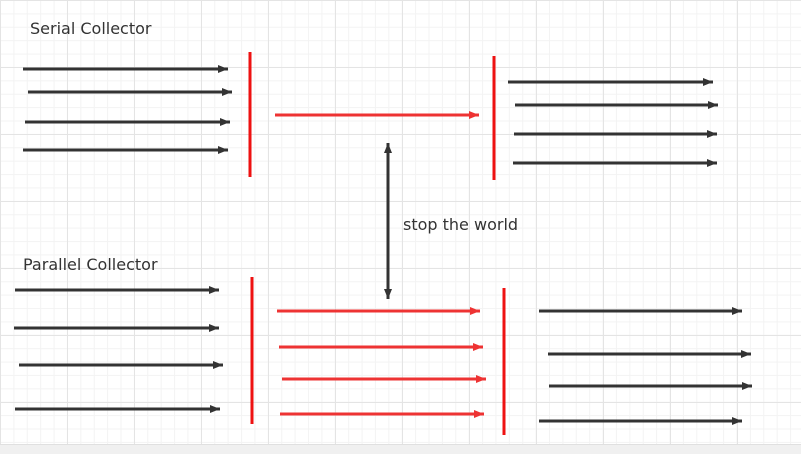 The width and height of the screenshot is (801, 454). Describe the element at coordinates (645, 366) in the screenshot. I see `parallel-app-threads-after` at that location.